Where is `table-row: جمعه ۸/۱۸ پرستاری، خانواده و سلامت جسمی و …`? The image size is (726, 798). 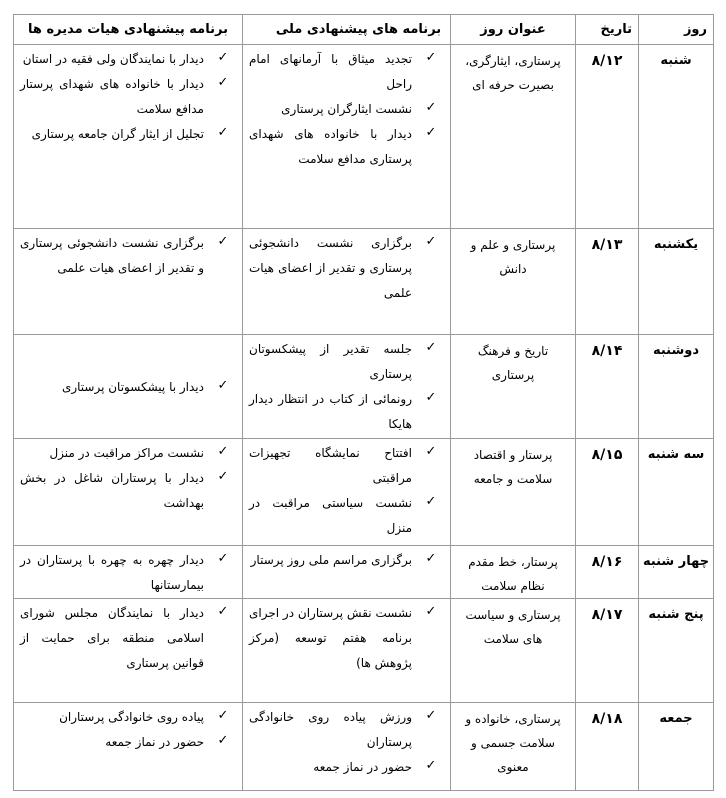
table-row: جمعه ۸/۱۸ پرستاری، خانواده و سلامت جسمی و … is located at coordinates (363, 746).